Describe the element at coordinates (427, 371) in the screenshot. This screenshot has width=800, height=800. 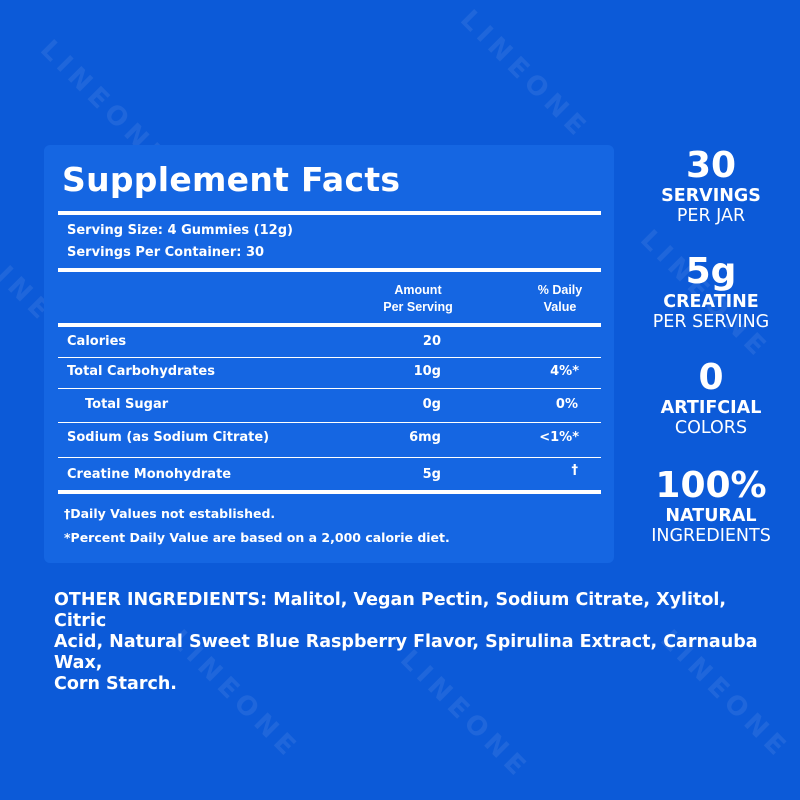
I see `nutrient-amount: 10g` at that location.